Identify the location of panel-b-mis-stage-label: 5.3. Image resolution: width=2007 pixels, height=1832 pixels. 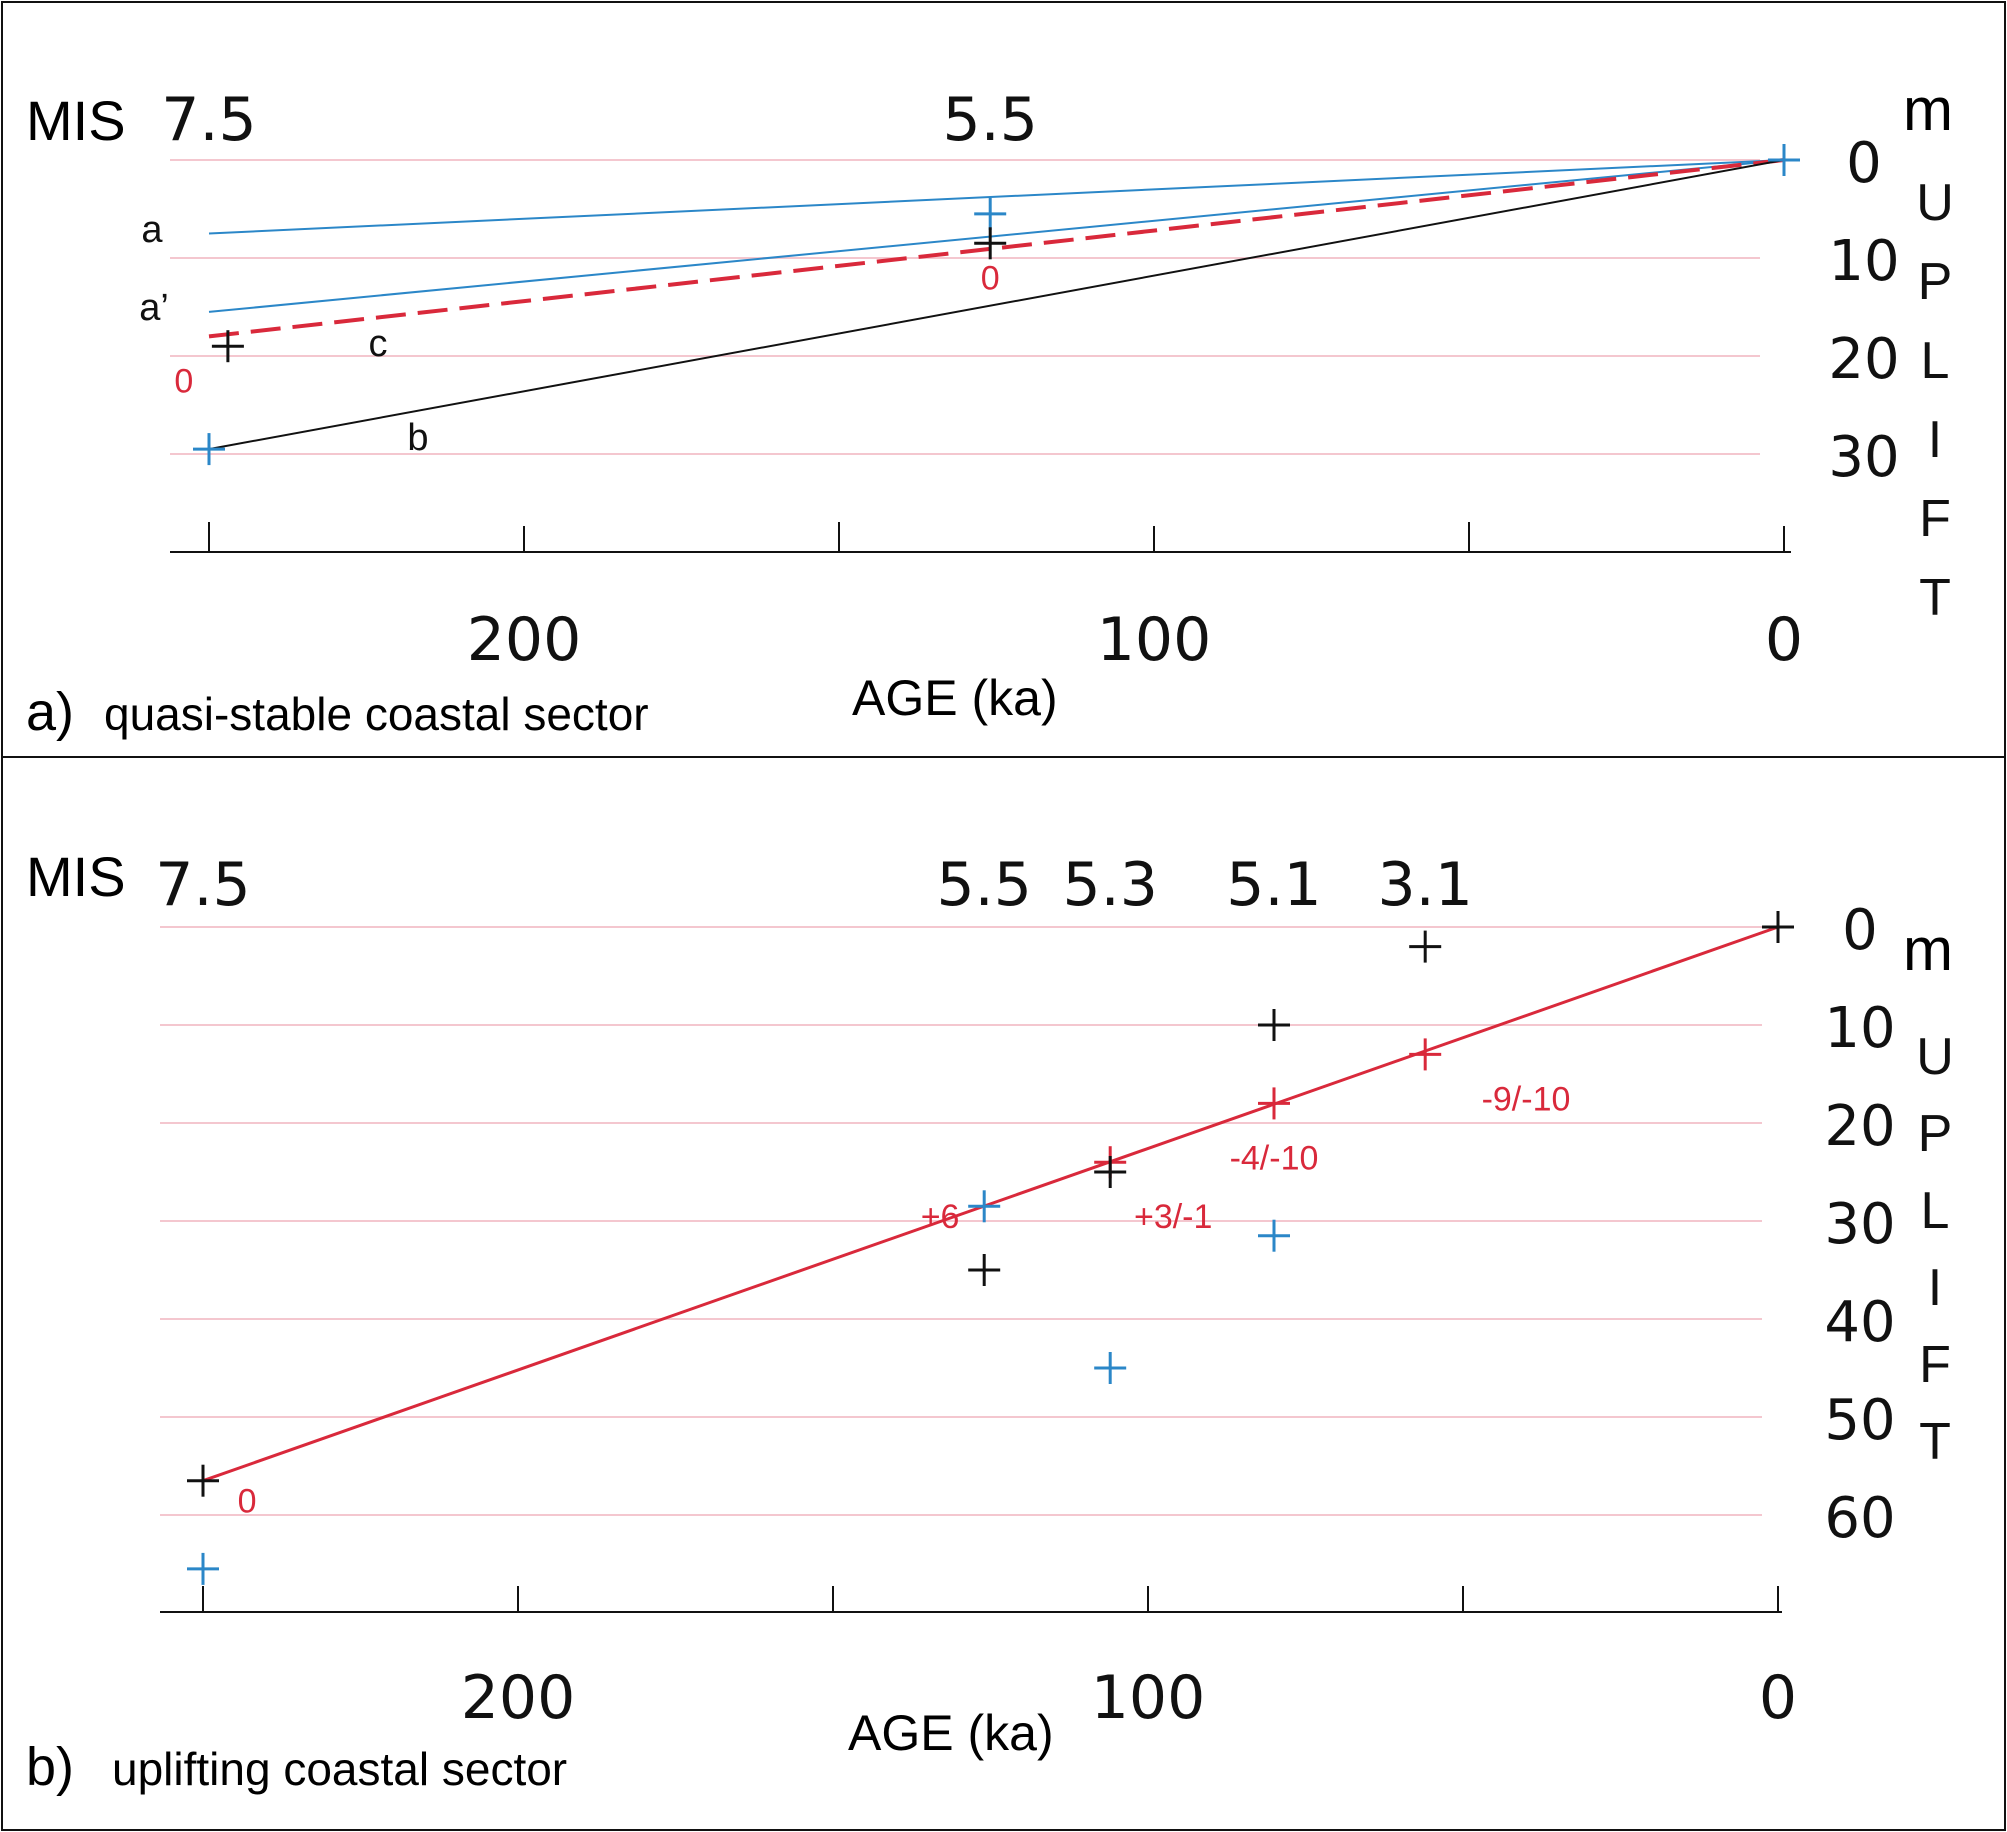
(1109, 885).